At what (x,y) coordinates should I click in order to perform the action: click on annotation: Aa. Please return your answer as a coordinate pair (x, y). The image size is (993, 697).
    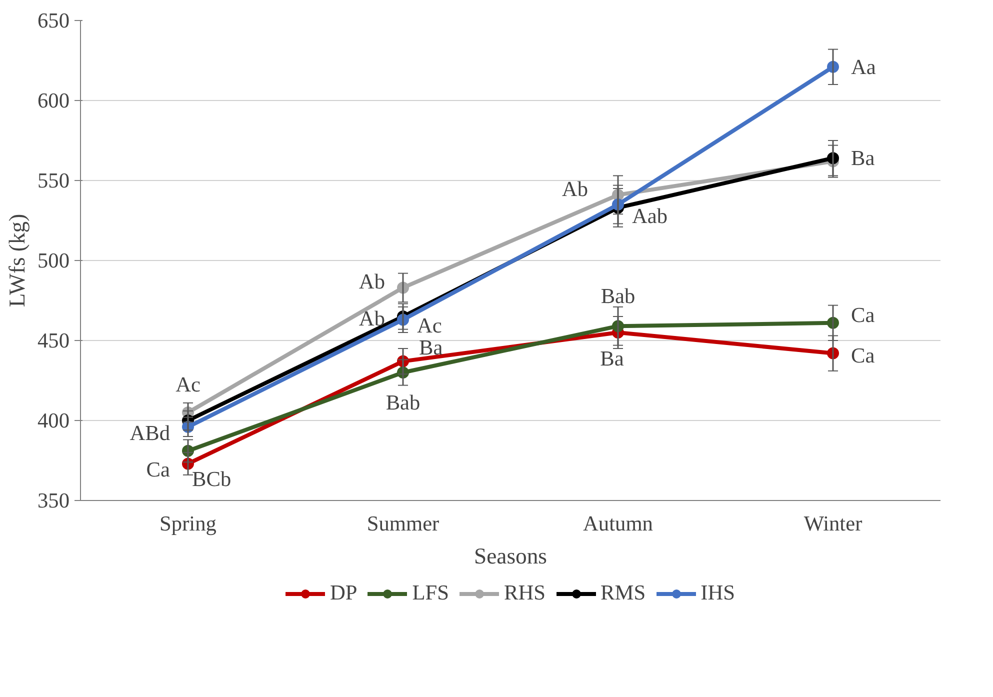
    Looking at the image, I should click on (863, 66).